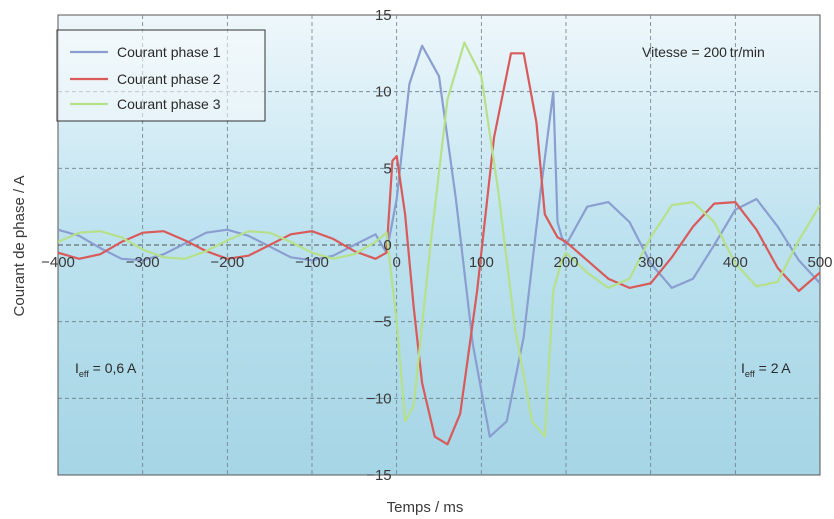  What do you see at coordinates (378, 398) in the screenshot?
I see `y-tick-label: −10` at bounding box center [378, 398].